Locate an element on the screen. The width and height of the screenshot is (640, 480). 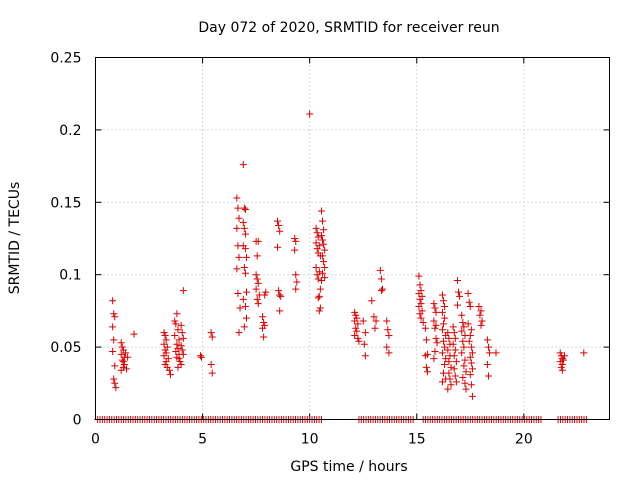
x-tick-label: 20 is located at coordinates (524, 440).